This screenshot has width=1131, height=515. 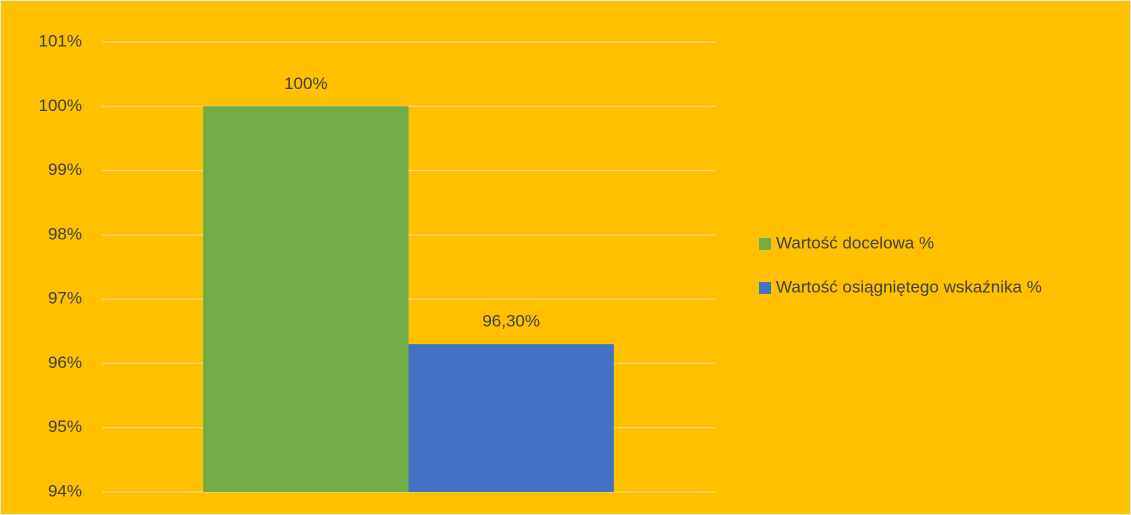 What do you see at coordinates (909, 286) in the screenshot?
I see `legend-label: Wartość osiągniętego wskaźnika %` at bounding box center [909, 286].